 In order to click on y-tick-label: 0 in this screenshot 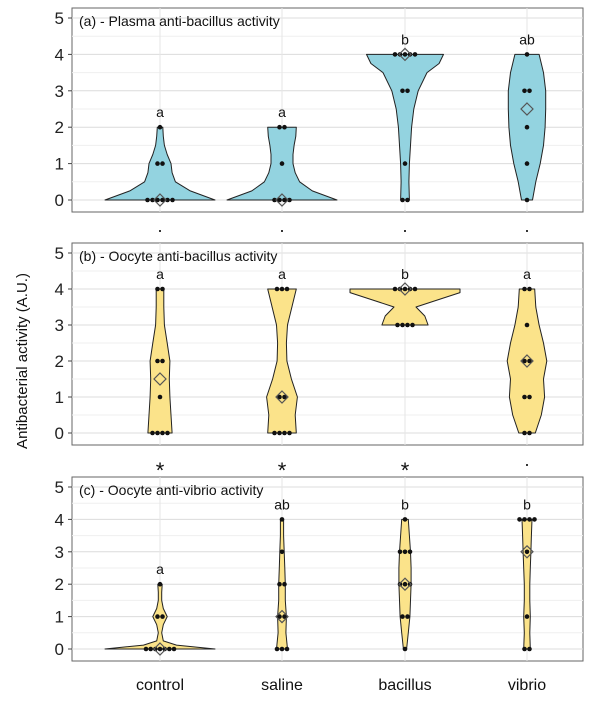, I will do `click(59, 200)`.